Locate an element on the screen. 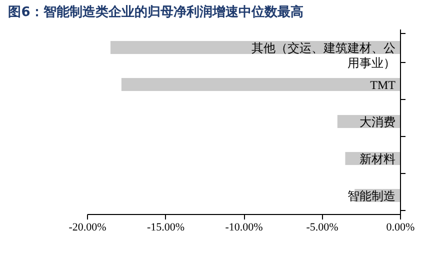 The height and width of the screenshot is (280, 438). y-tick-label: 智能制造 is located at coordinates (372, 196).